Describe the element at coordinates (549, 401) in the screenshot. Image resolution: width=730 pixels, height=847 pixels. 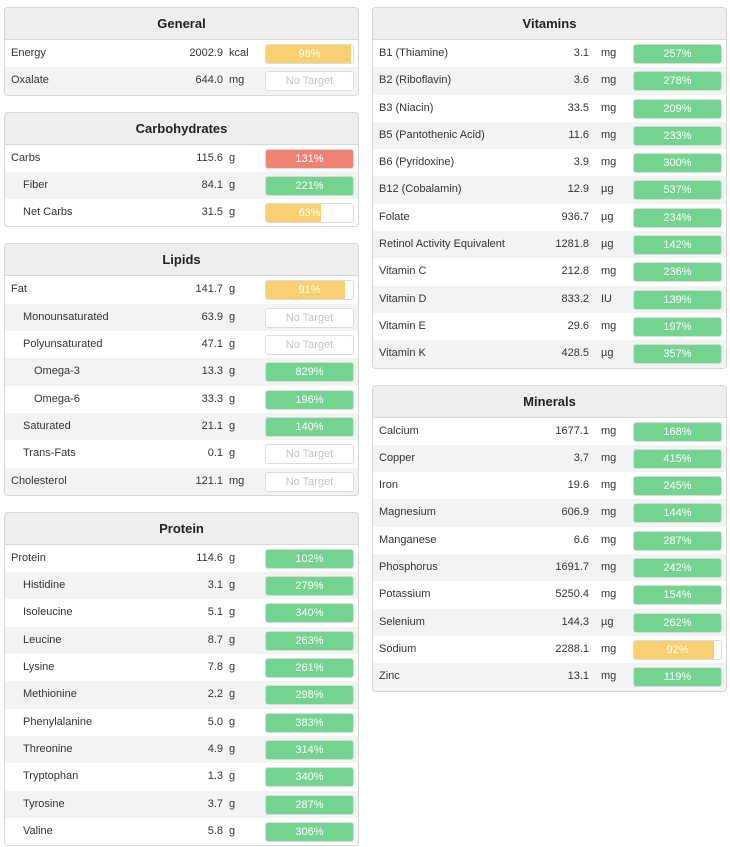
I see `panel-title: Minerals` at that location.